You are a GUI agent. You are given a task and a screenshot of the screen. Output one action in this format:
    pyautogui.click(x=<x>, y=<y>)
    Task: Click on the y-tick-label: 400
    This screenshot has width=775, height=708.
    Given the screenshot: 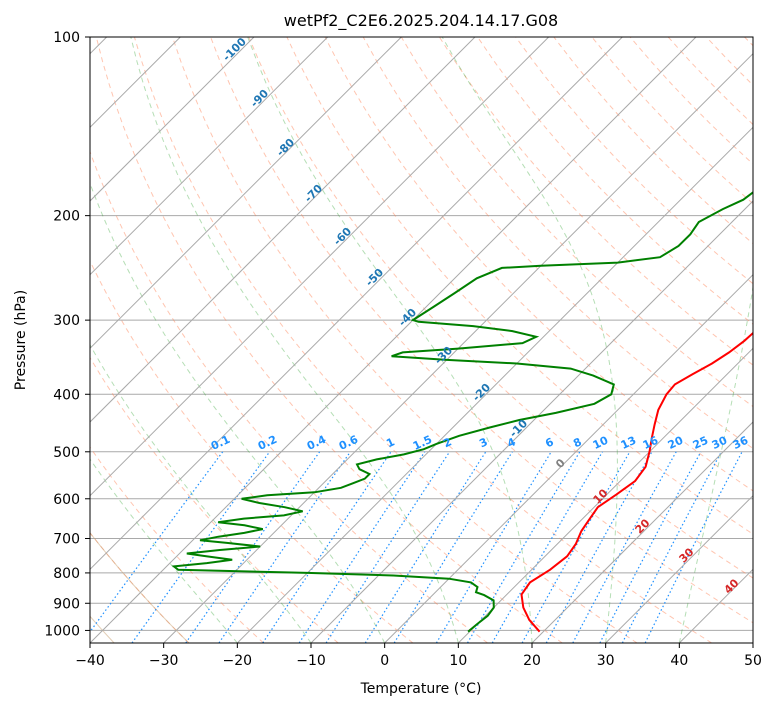 What is the action you would take?
    pyautogui.click(x=66, y=395)
    